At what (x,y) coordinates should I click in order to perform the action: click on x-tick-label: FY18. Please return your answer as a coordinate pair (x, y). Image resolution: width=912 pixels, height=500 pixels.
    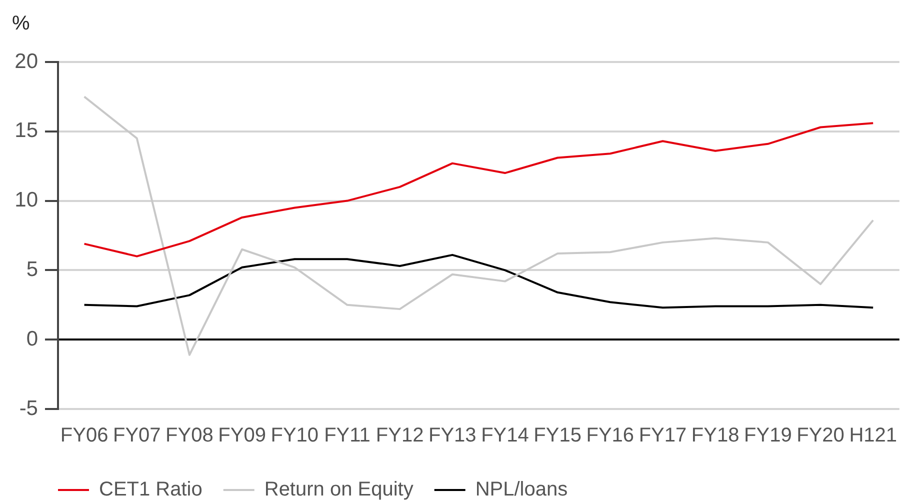
    Looking at the image, I should click on (715, 435).